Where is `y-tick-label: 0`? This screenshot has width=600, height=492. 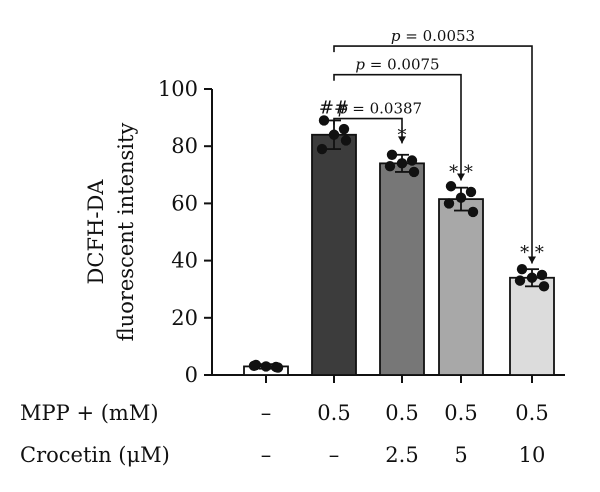 y-tick-label: 0 is located at coordinates (191, 375).